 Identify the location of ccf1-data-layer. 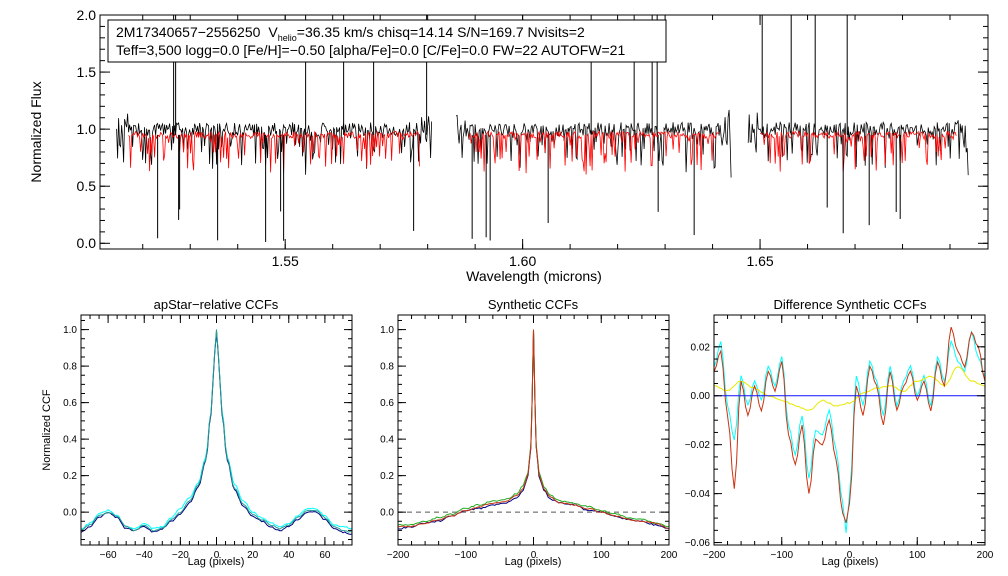
(216, 432).